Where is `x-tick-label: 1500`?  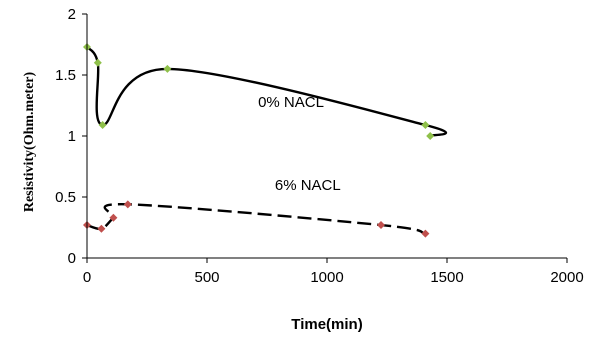
x-tick-label: 1500 is located at coordinates (446, 277).